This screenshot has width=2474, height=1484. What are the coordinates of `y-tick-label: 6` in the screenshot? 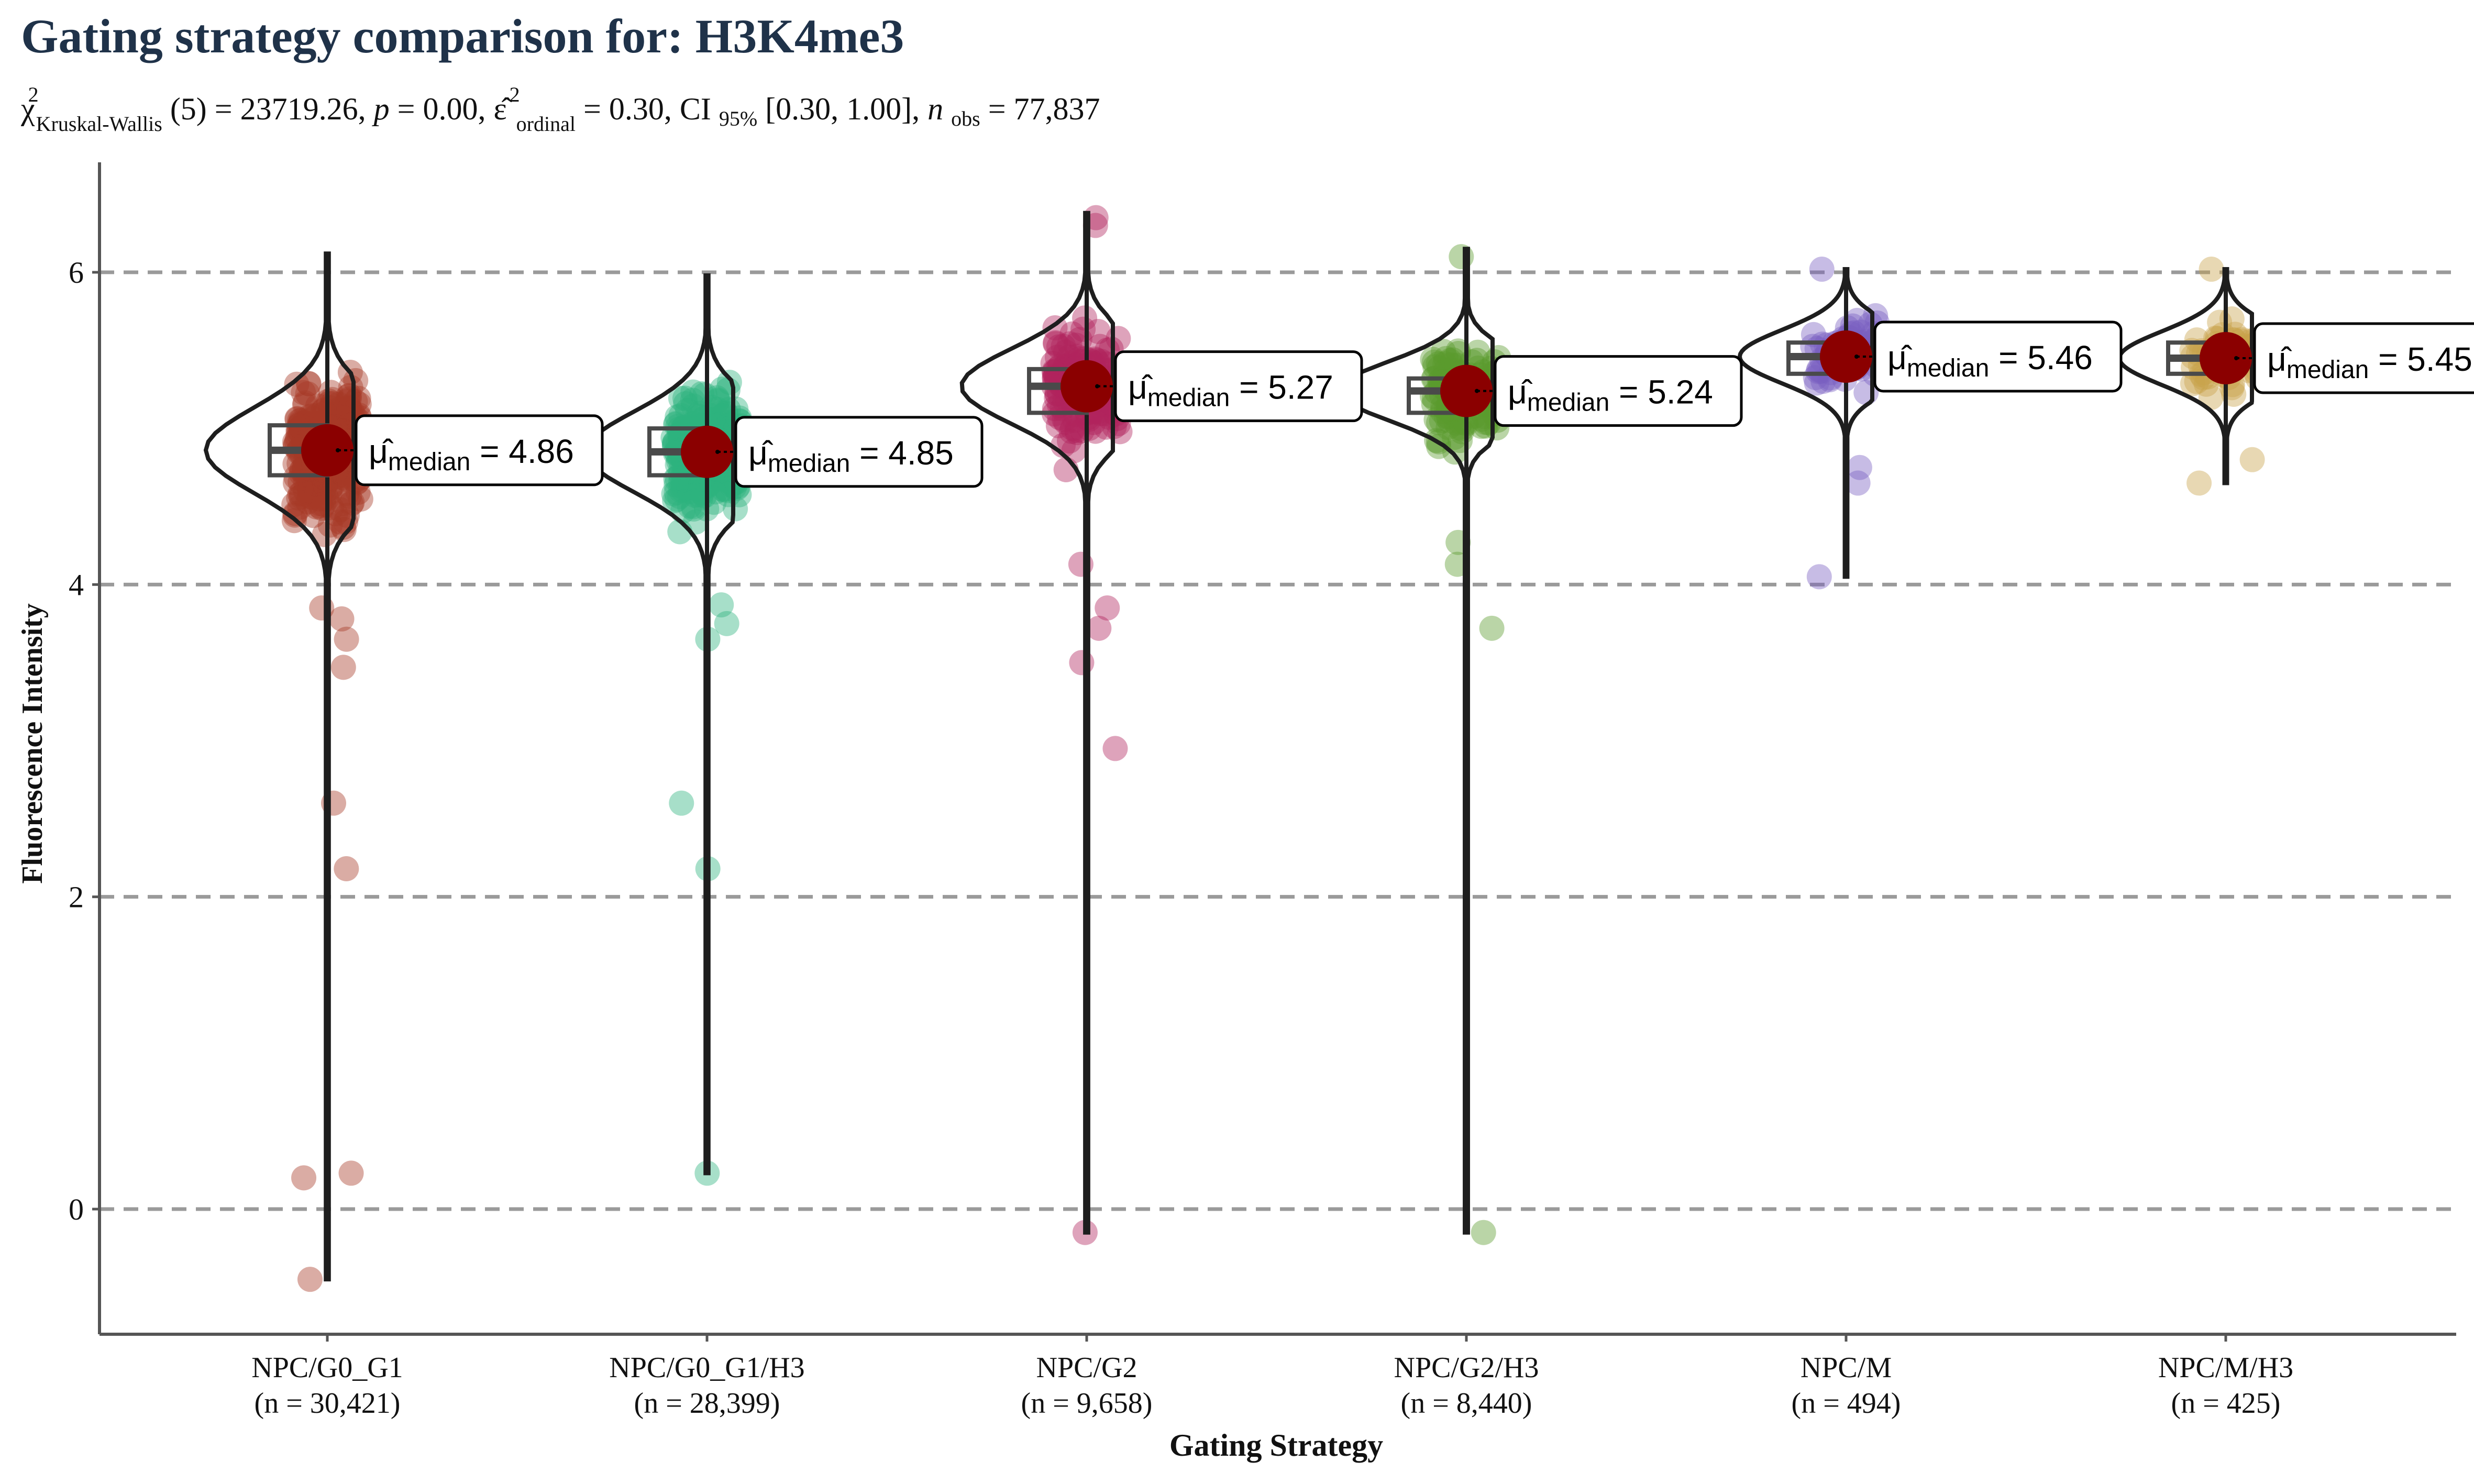 It's located at (76, 273).